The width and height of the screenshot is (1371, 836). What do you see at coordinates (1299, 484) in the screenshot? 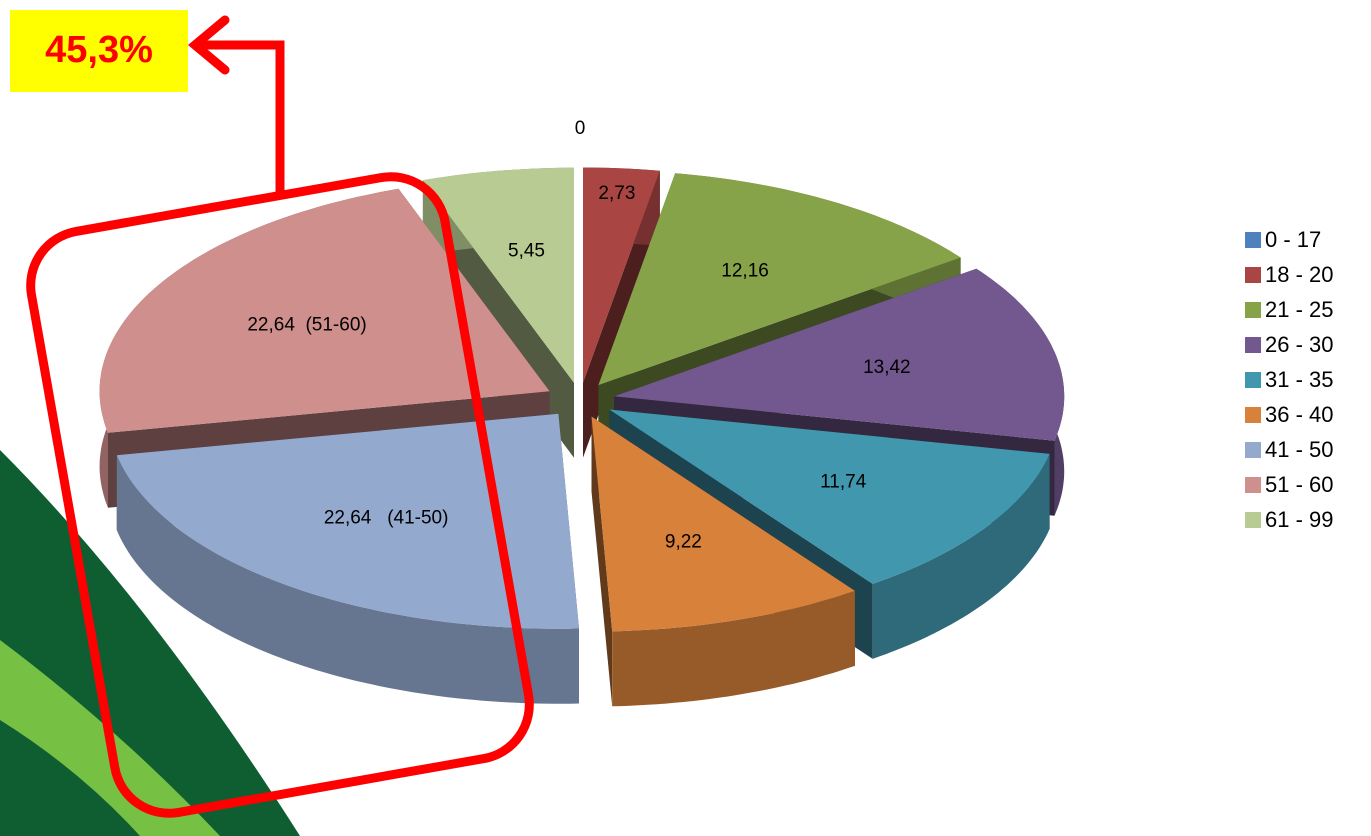
I see `legend-label: 51 - 60` at bounding box center [1299, 484].